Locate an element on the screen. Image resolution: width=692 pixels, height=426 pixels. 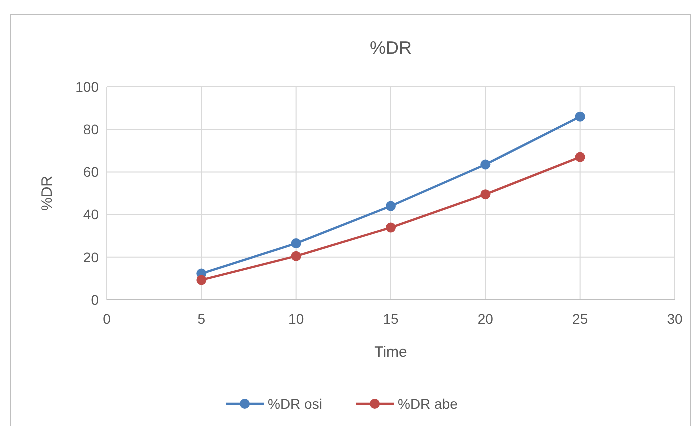
y-tick-label: 100 is located at coordinates (88, 86).